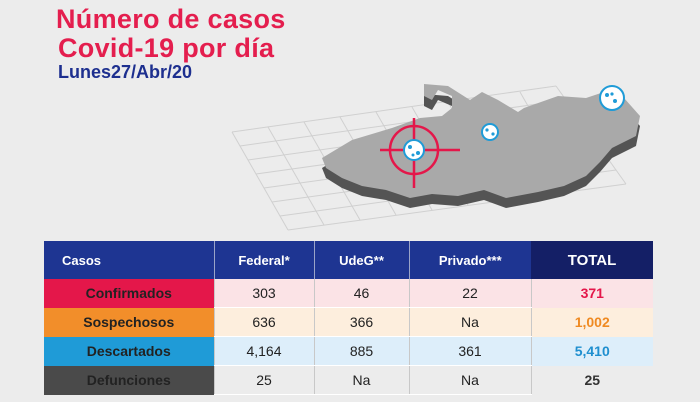 Image resolution: width=700 pixels, height=402 pixels. Describe the element at coordinates (129, 351) in the screenshot. I see `row-label: Descartados` at that location.